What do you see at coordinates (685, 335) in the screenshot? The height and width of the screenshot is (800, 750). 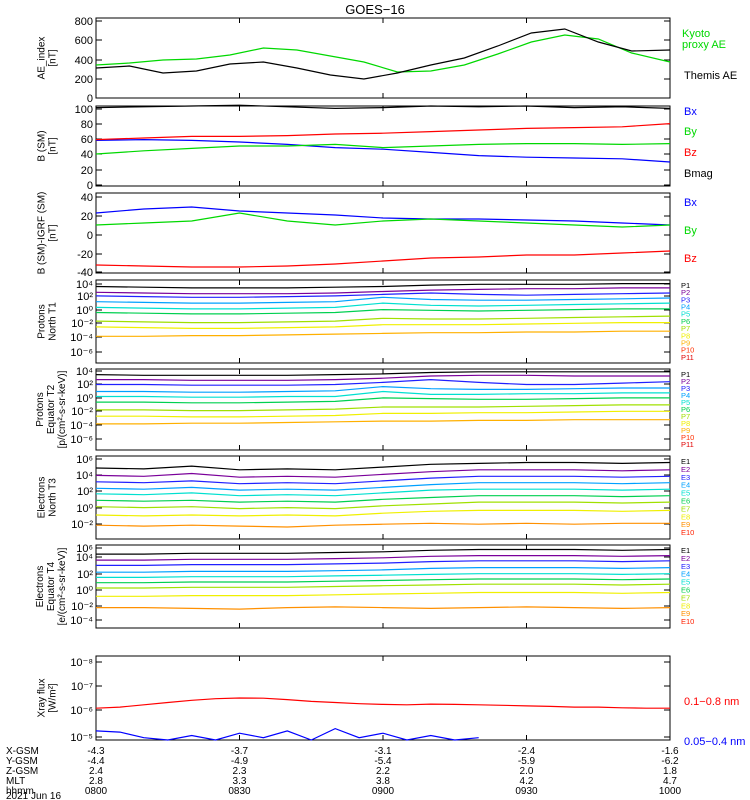 I see `legend-entry: P8` at bounding box center [685, 335].